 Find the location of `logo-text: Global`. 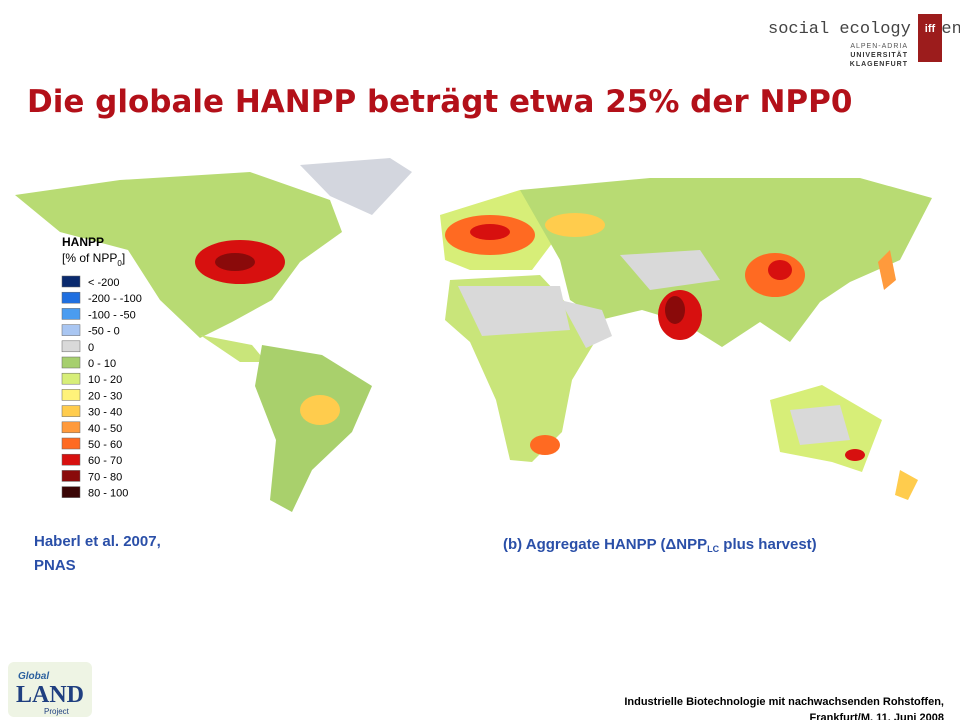

logo-text: Global is located at coordinates (33, 676).